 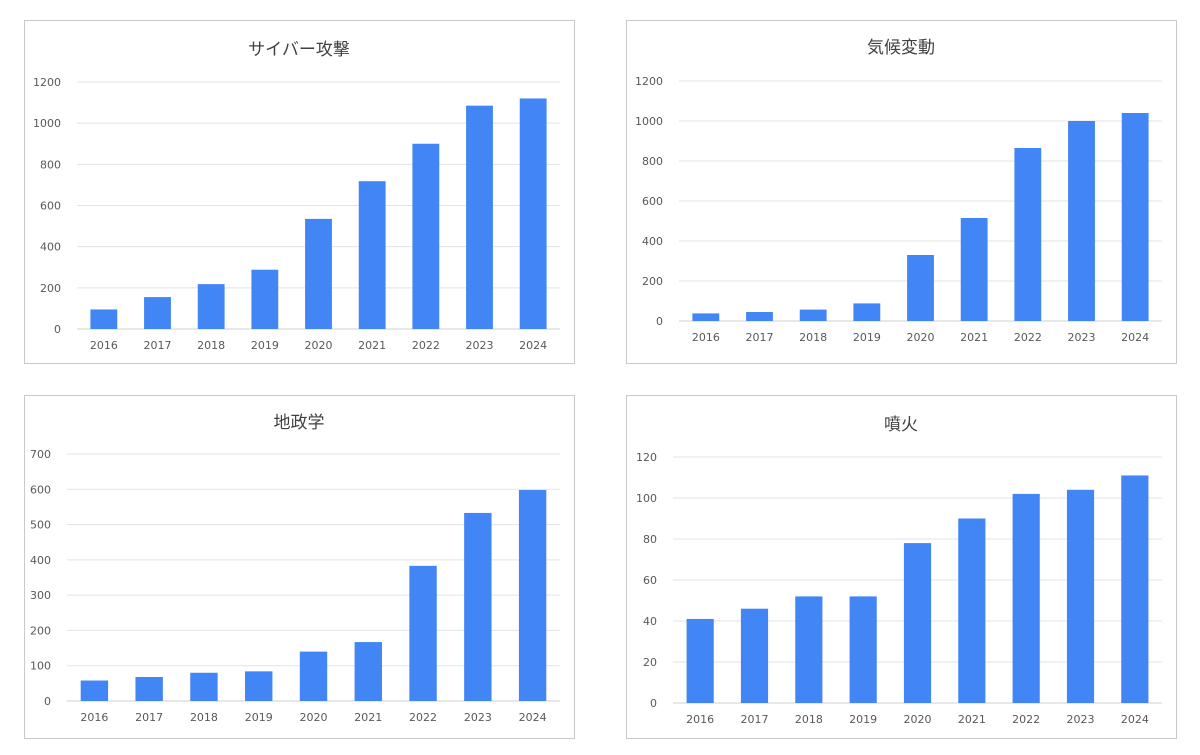 What do you see at coordinates (299, 50) in the screenshot?
I see `chart-title: サイバー攻撃` at bounding box center [299, 50].